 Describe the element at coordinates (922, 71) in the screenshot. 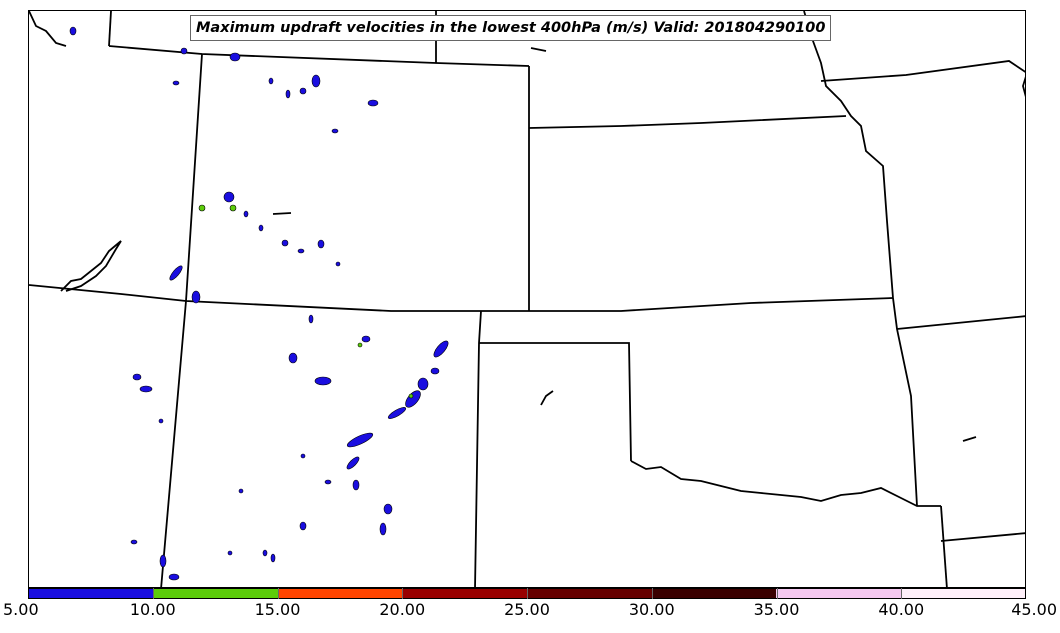

I see `boundary-ia-mo` at that location.